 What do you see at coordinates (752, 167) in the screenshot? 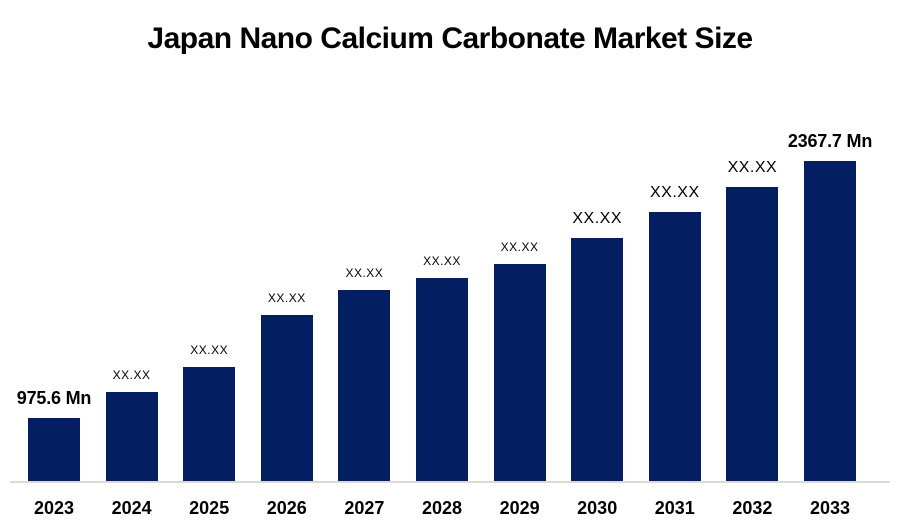
I see `value-label-2032: XX.XX` at bounding box center [752, 167].